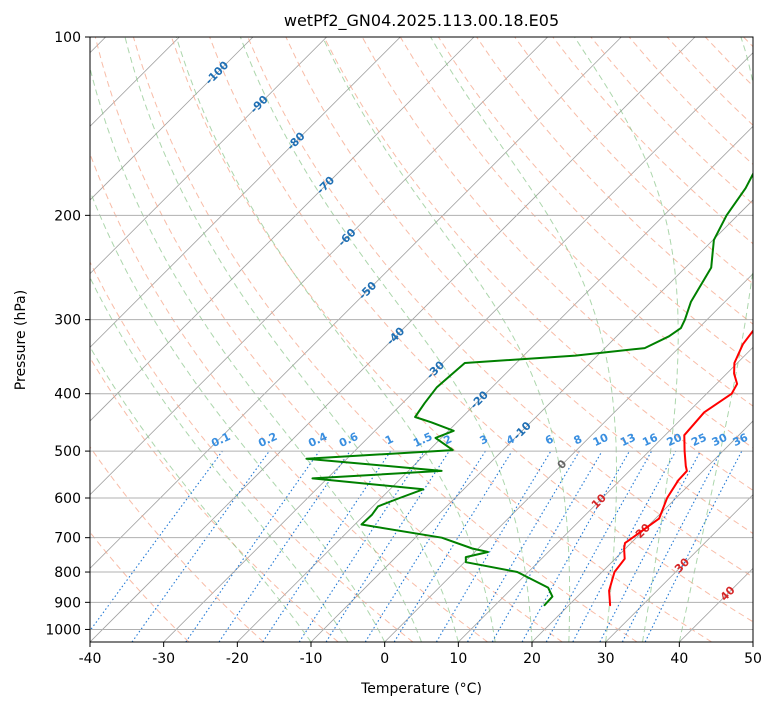  Describe the element at coordinates (420, 654) in the screenshot. I see `x-axis: -40 -30 -20 -10 0 10 20 30 40 50` at that location.